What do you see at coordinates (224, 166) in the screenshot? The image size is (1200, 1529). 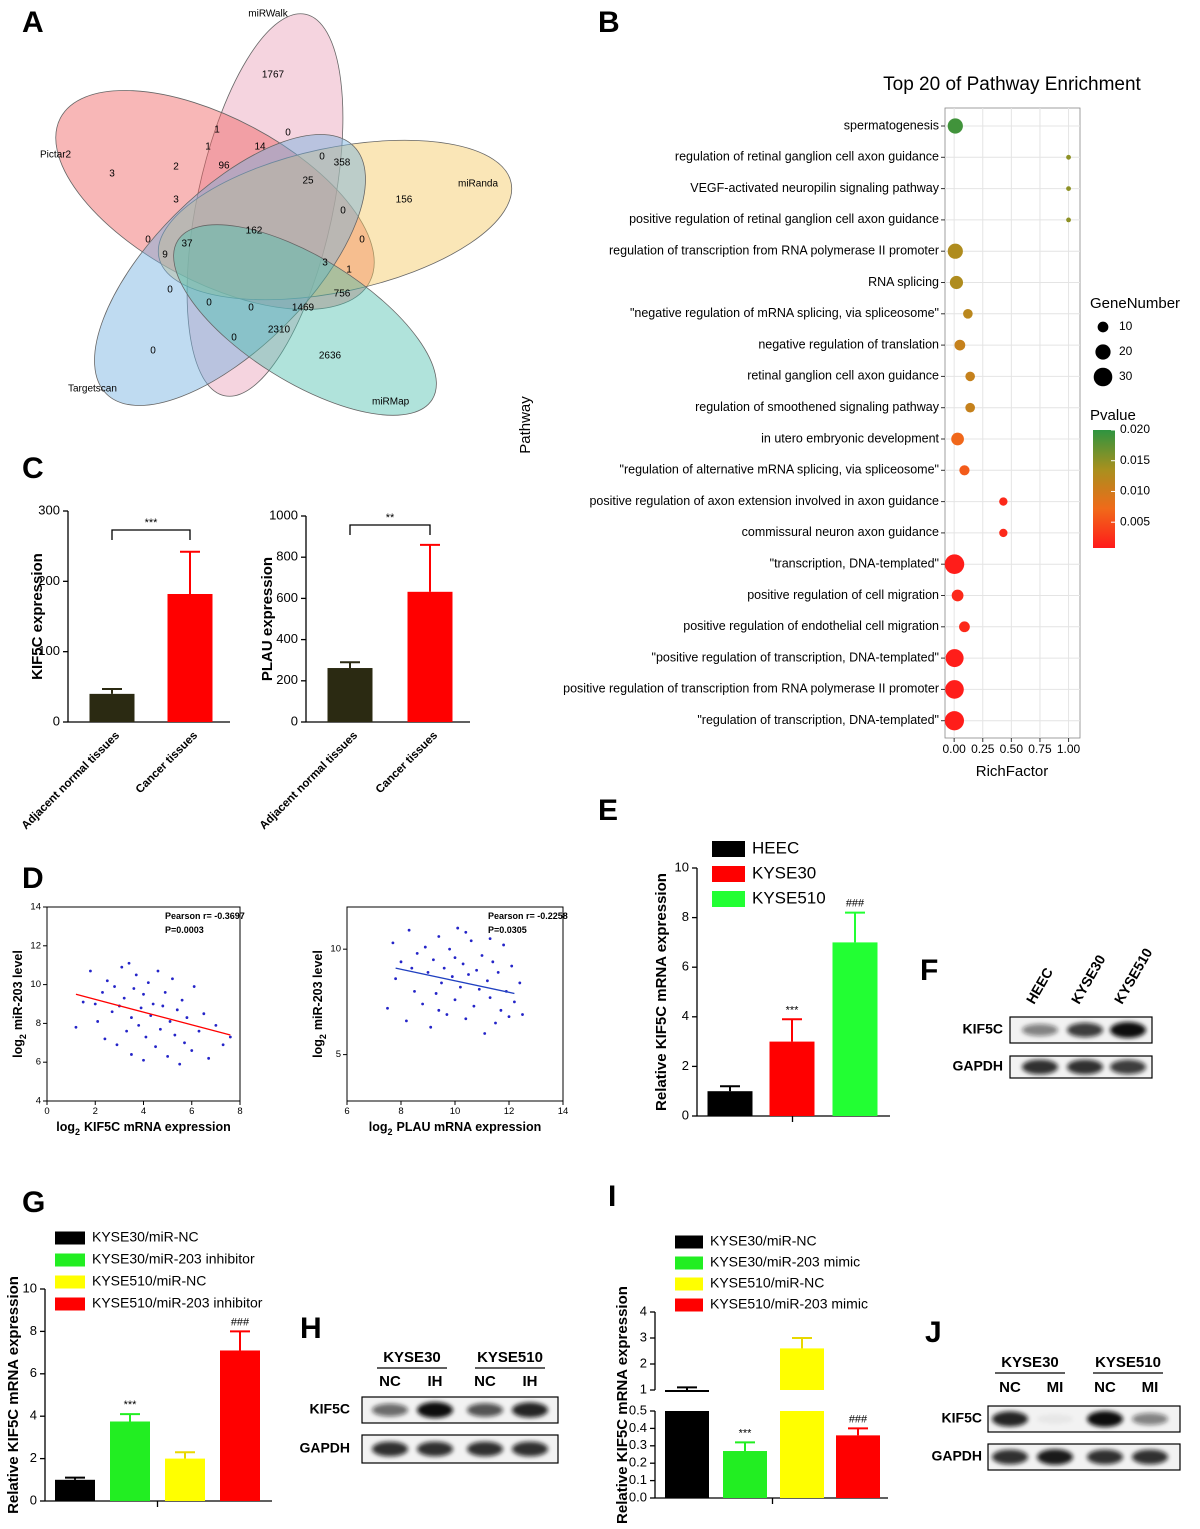 I see `venn-count: 96` at bounding box center [224, 166].